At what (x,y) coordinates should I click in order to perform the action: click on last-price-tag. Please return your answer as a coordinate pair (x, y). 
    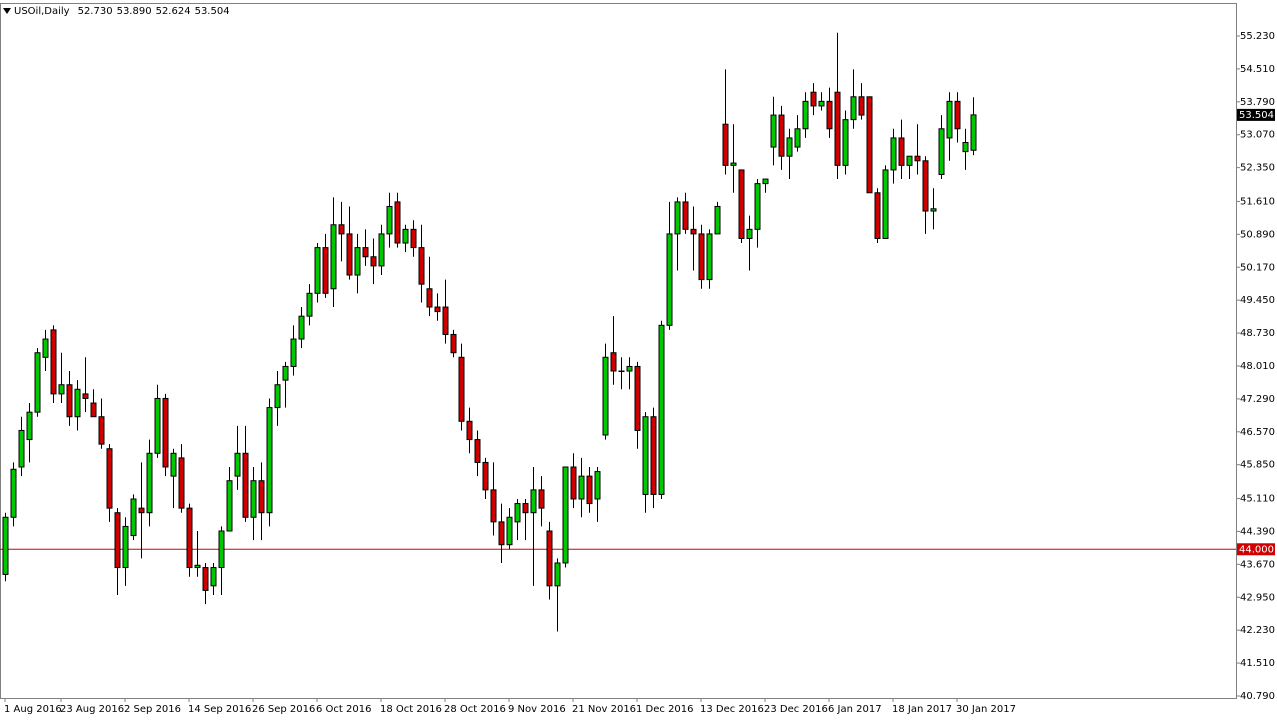
    Looking at the image, I should click on (1256, 114).